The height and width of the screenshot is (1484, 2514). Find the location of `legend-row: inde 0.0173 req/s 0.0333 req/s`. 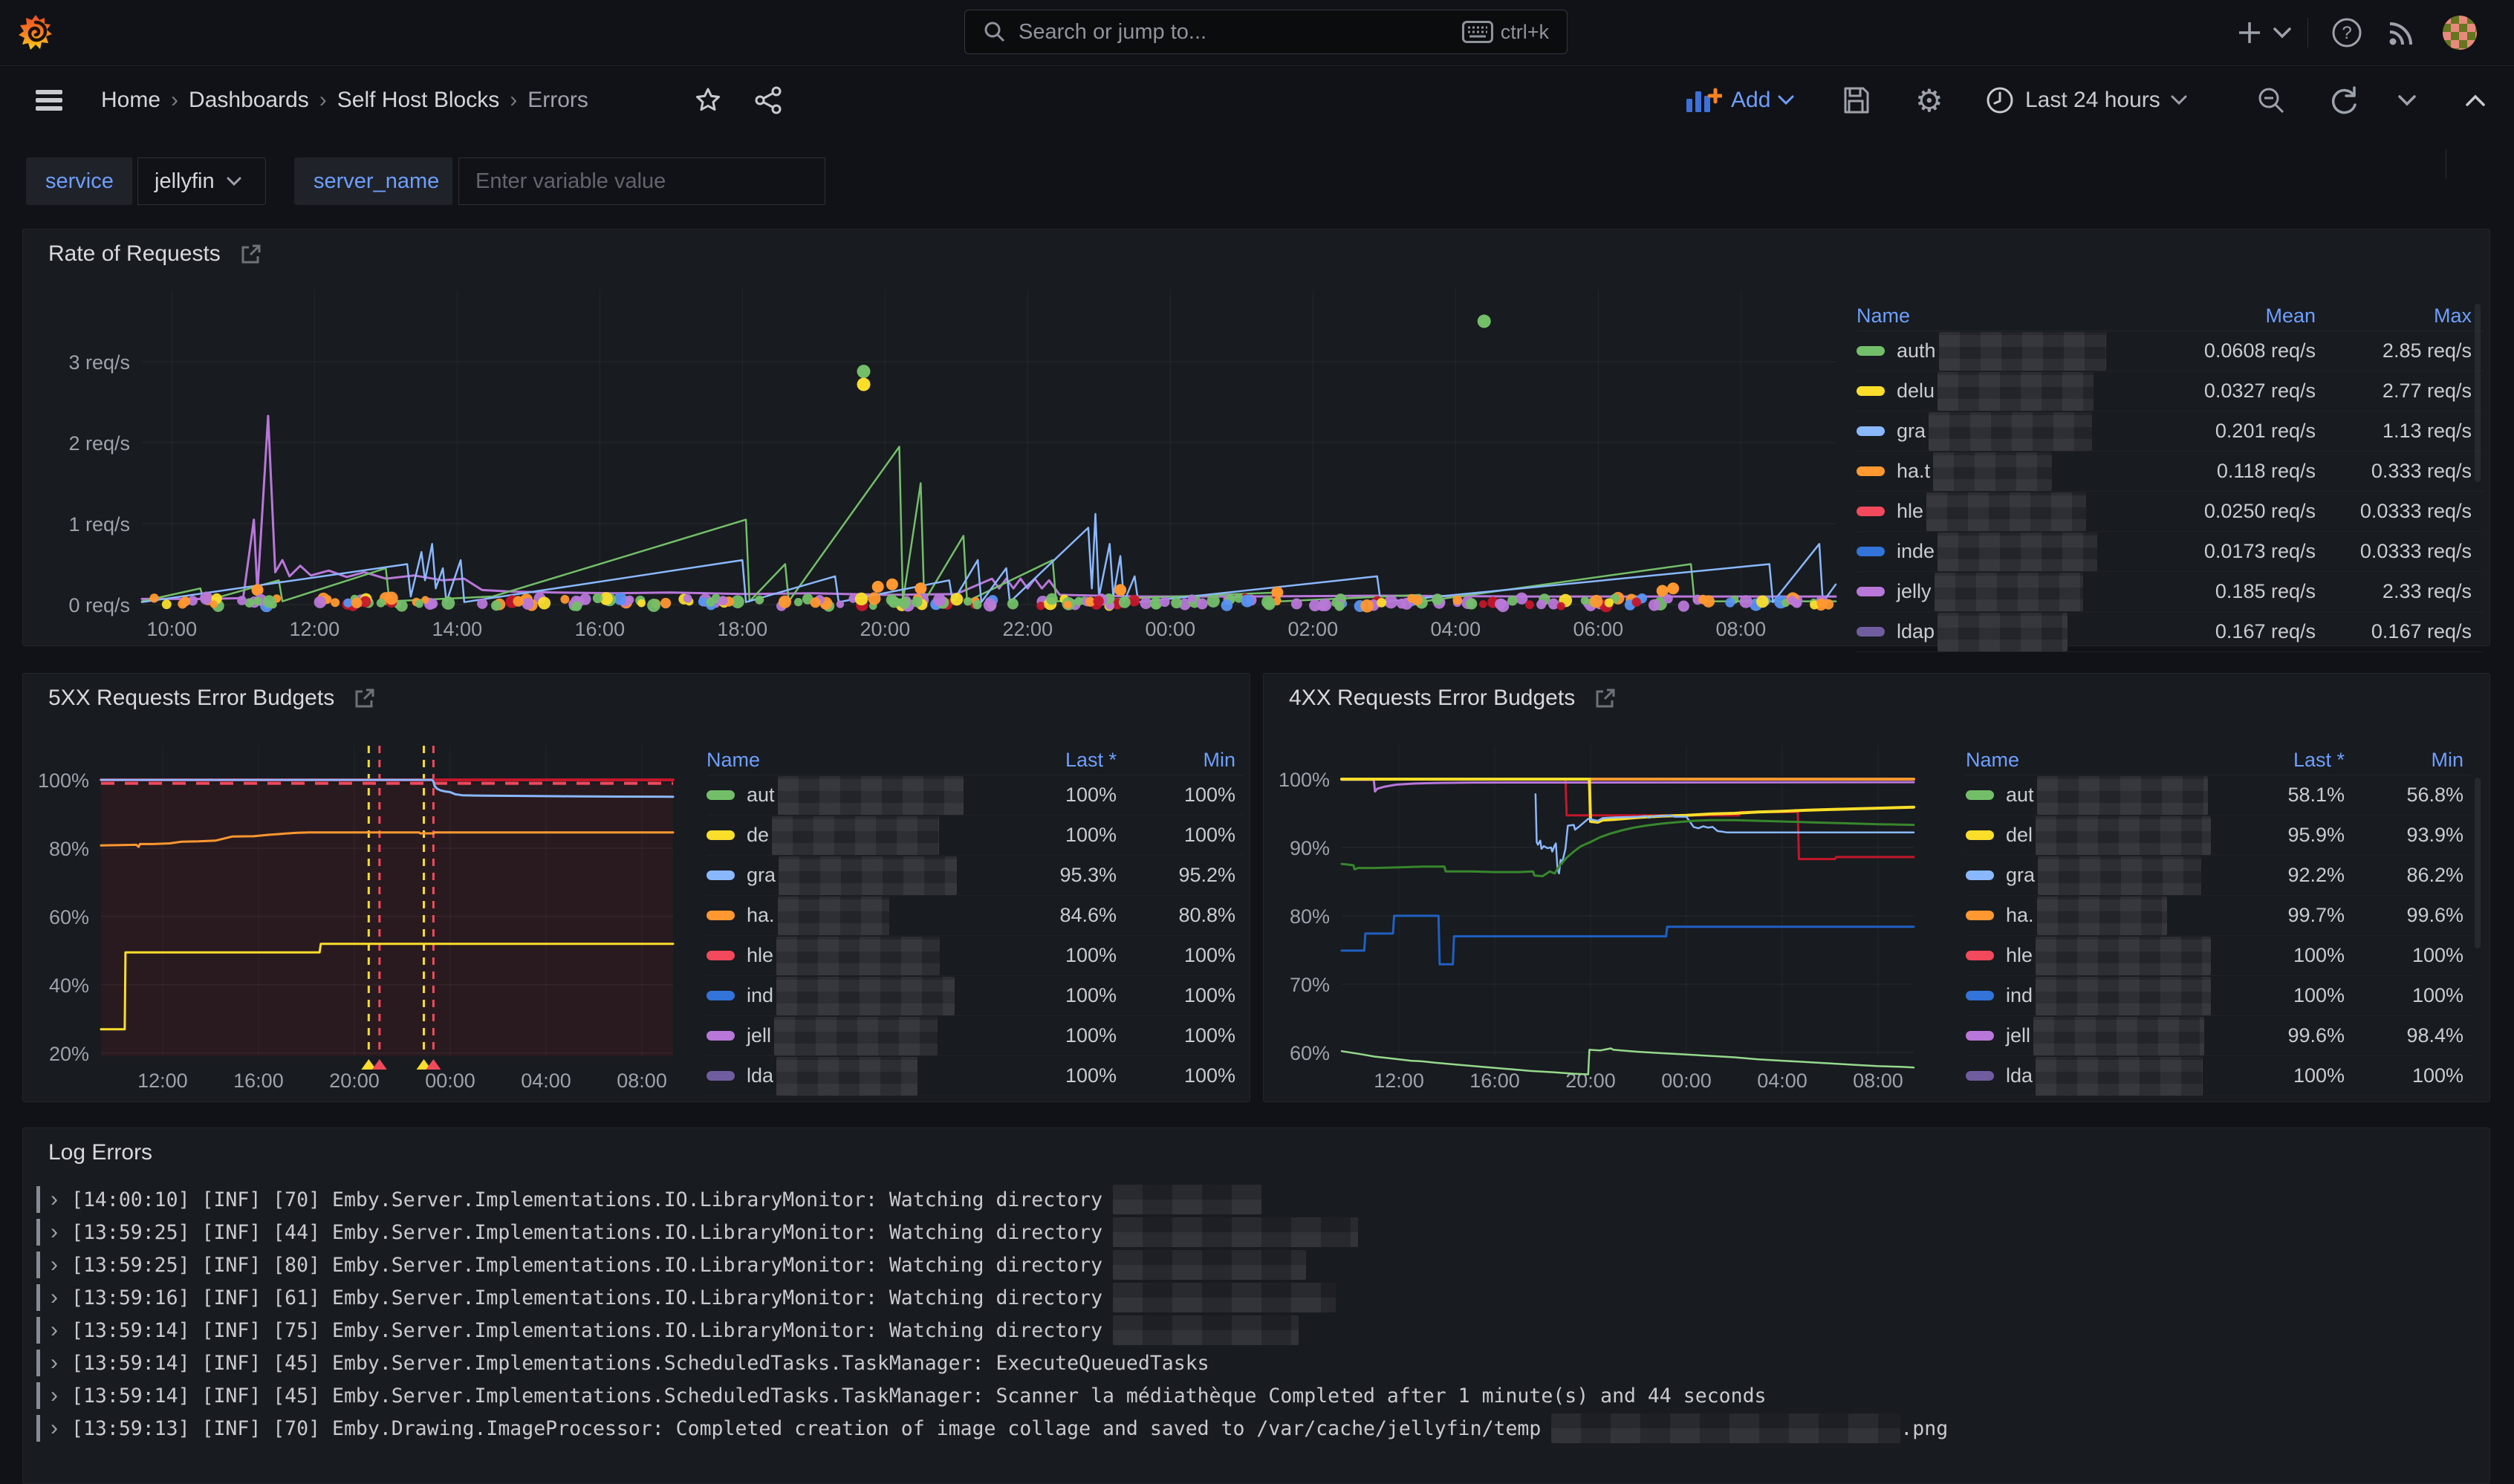

legend-row: inde 0.0173 req/s 0.0333 req/s is located at coordinates (2170, 552).